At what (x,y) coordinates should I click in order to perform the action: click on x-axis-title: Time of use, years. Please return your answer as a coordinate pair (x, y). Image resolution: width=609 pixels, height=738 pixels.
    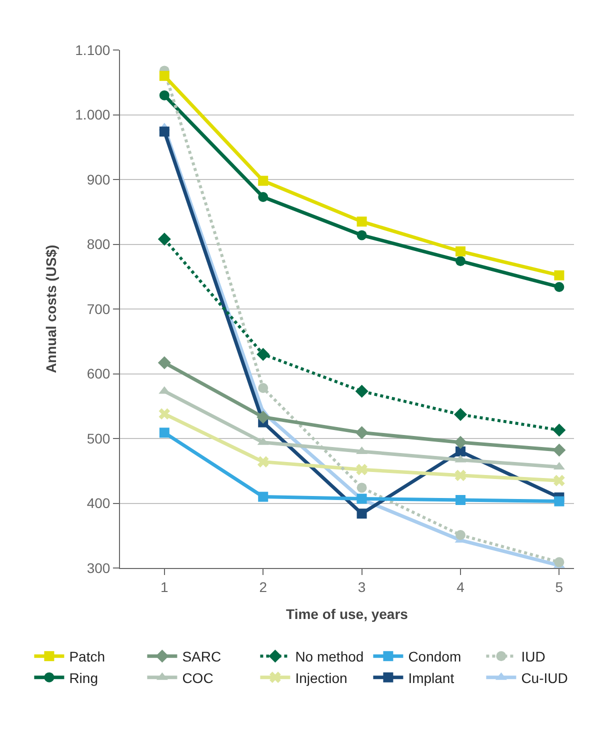
    Looking at the image, I should click on (347, 614).